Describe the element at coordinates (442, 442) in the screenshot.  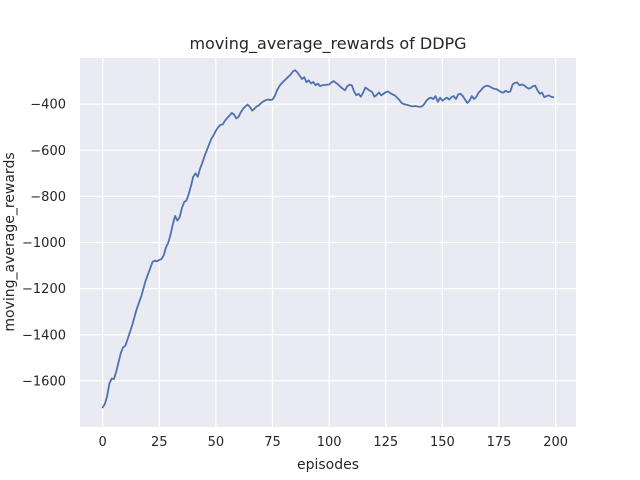
I see `x-tick-label: 150` at that location.